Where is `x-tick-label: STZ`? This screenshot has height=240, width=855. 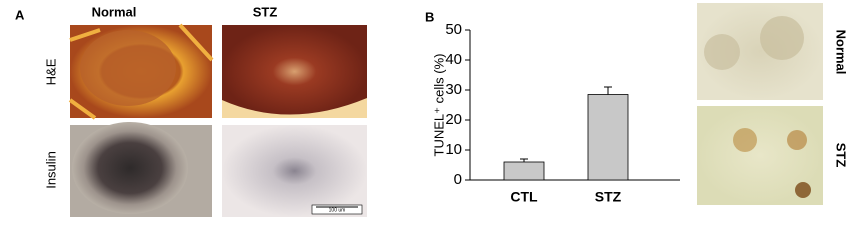
x-tick-label: STZ is located at coordinates (608, 197).